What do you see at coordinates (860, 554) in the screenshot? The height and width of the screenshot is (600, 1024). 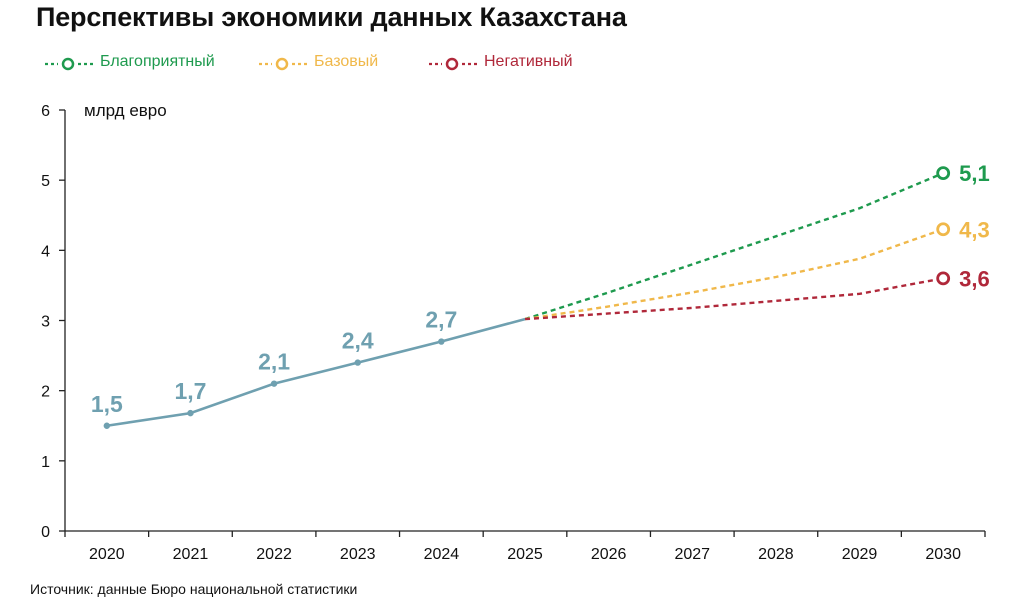 I see `x-tick-label: 2029` at bounding box center [860, 554].